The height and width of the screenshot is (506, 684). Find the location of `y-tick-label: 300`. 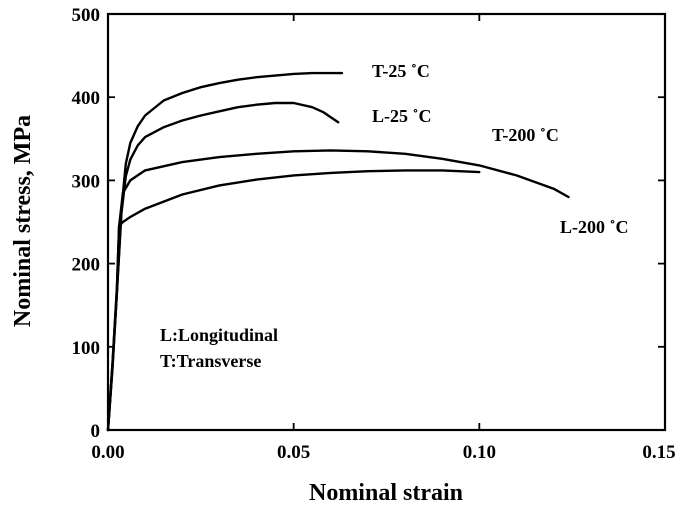

y-tick-label: 300 is located at coordinates (86, 181).